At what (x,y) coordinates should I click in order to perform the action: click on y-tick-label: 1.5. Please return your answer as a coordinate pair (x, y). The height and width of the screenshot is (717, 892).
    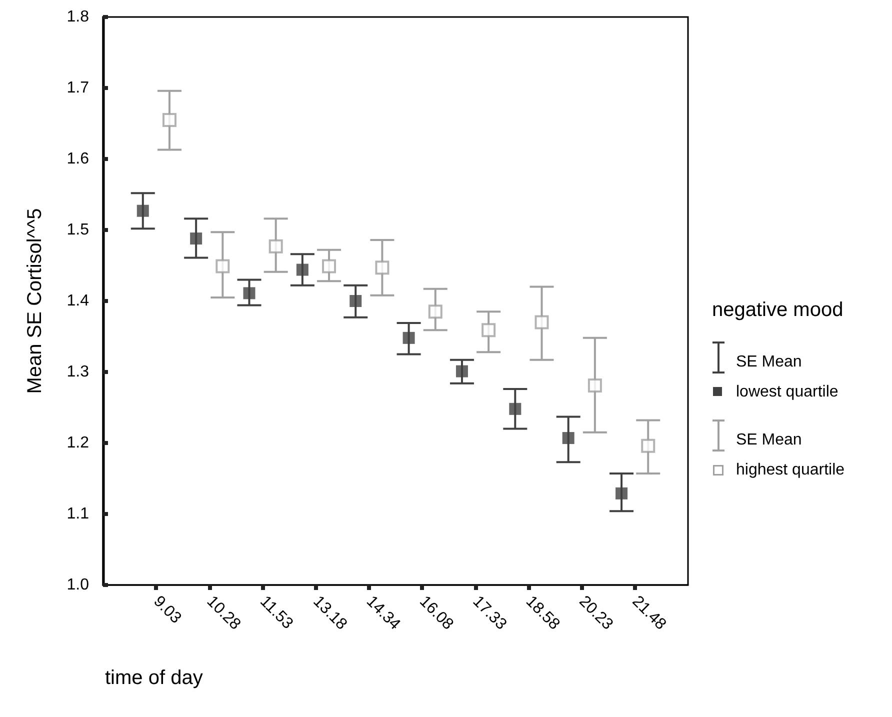
    Looking at the image, I should click on (78, 230).